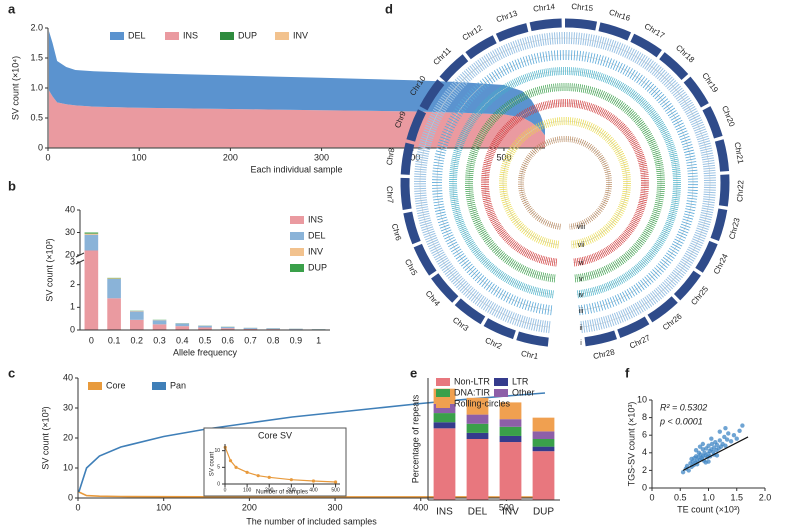  Describe the element at coordinates (736, 497) in the screenshot. I see `x-tick-label: 1.5` at that location.